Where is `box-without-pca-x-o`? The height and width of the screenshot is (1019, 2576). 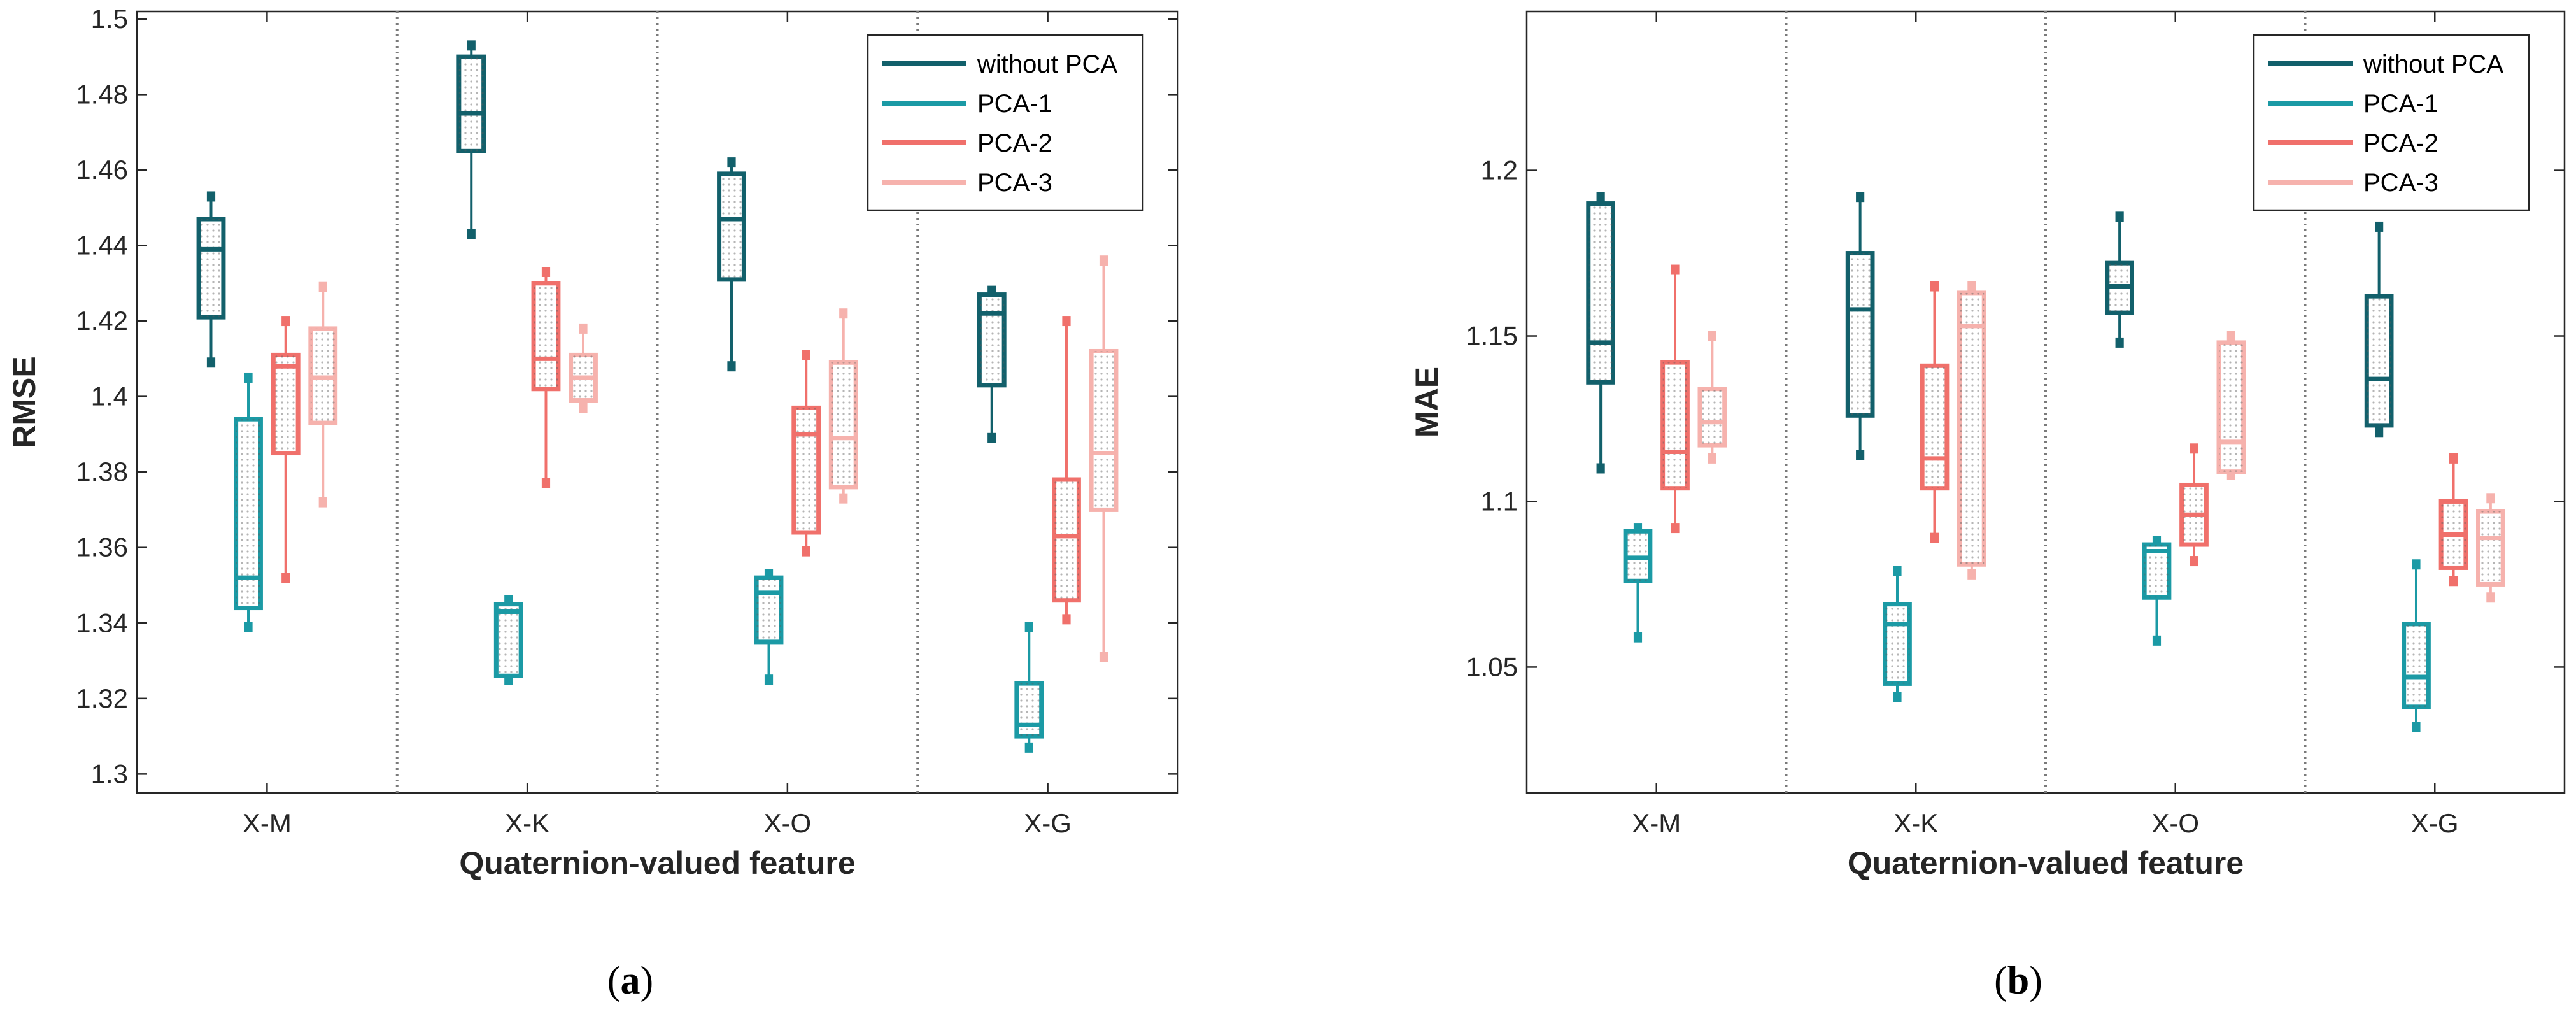 box-without-pca-x-o is located at coordinates (731, 264).